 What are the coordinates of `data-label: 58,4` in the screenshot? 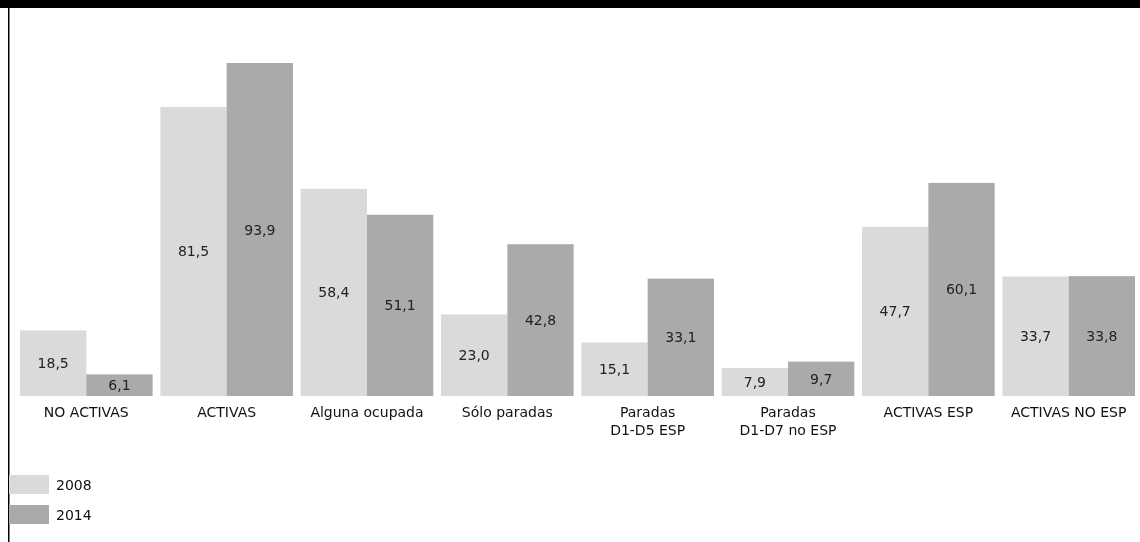 It's located at (334, 292).